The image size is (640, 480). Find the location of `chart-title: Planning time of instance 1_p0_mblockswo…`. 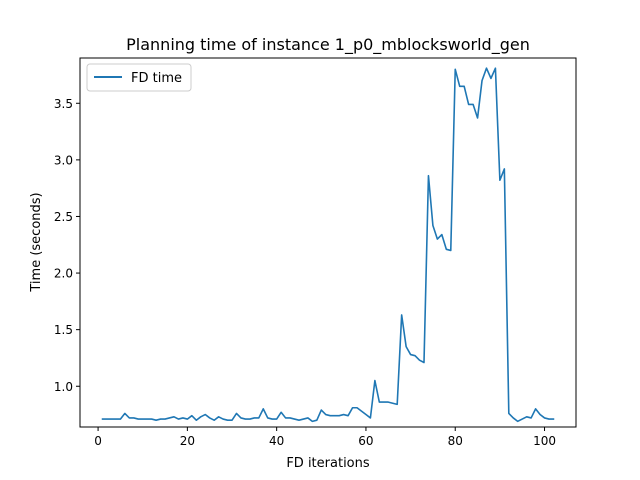

chart-title: Planning time of instance 1_p0_mblockswo… is located at coordinates (328, 45).